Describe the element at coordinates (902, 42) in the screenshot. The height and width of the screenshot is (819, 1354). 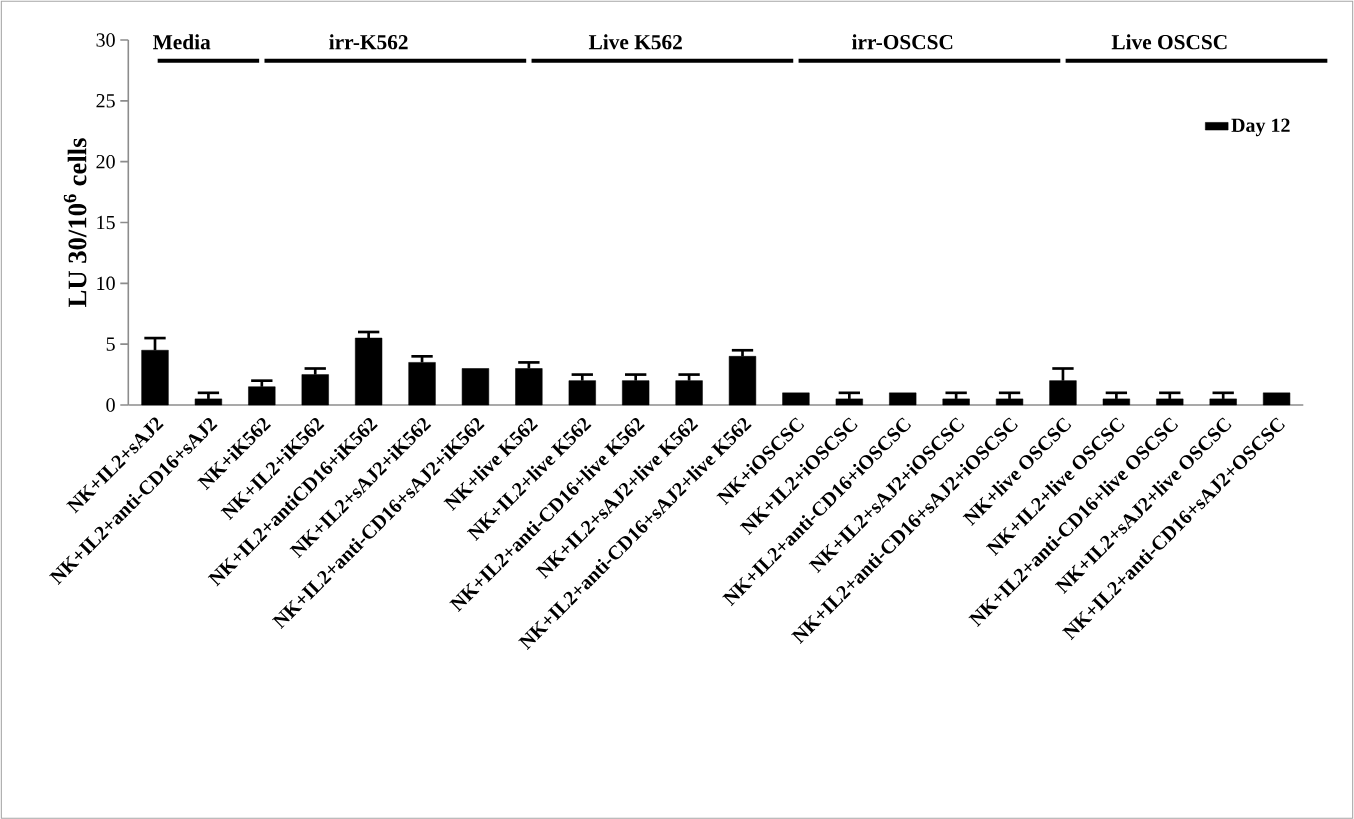
I see `annotation: irr-OSCSC` at that location.